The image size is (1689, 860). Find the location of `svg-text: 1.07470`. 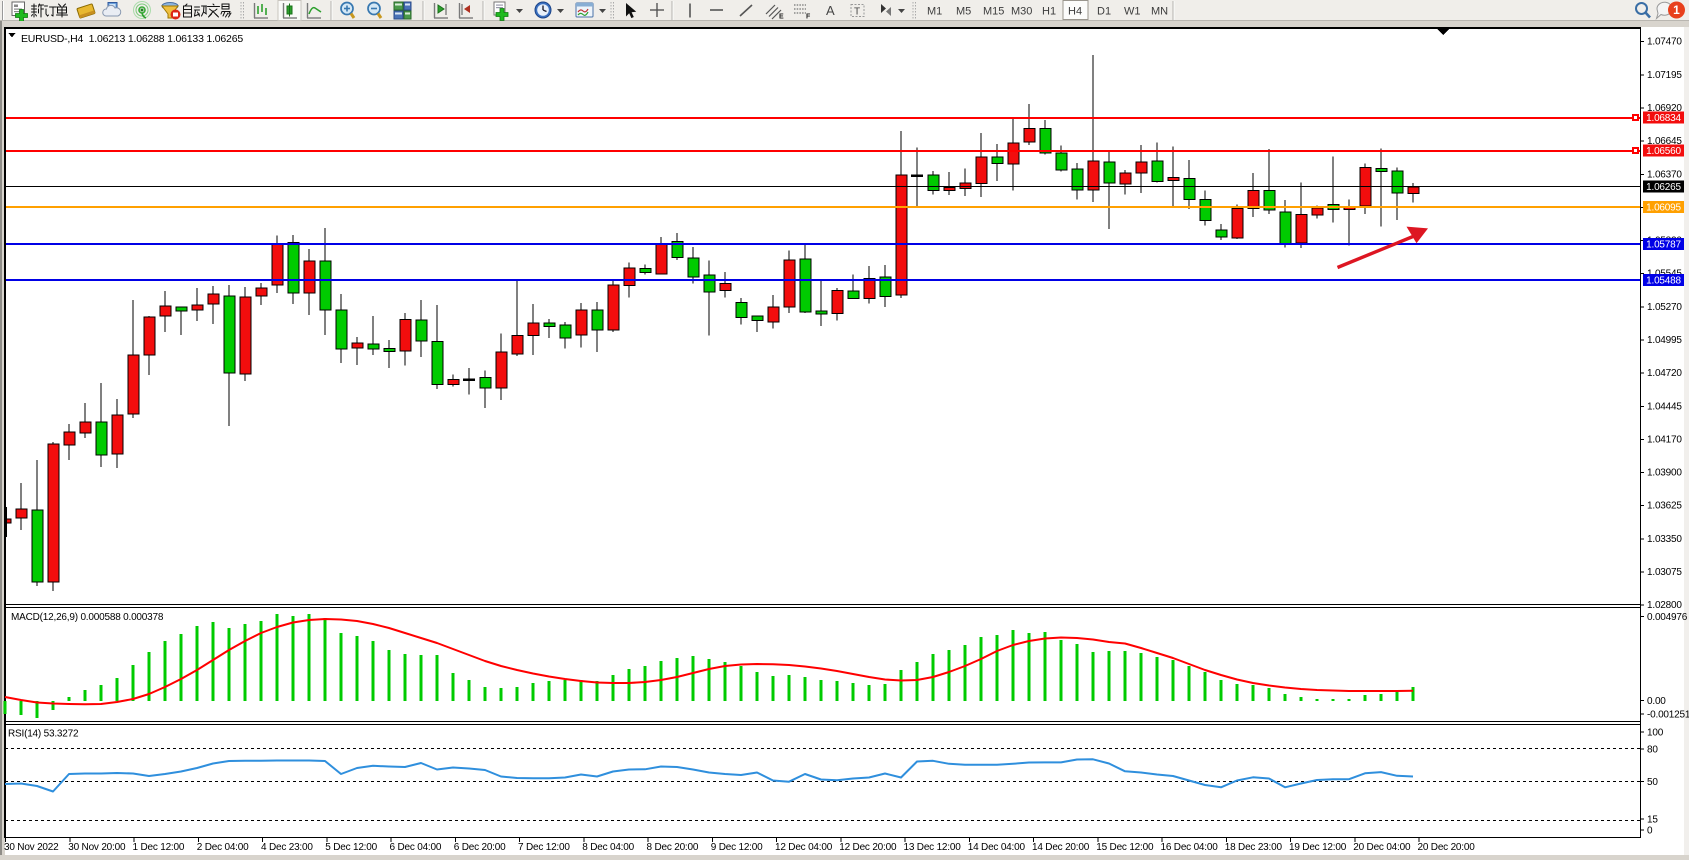

svg-text: 1.07470 is located at coordinates (1664, 42).